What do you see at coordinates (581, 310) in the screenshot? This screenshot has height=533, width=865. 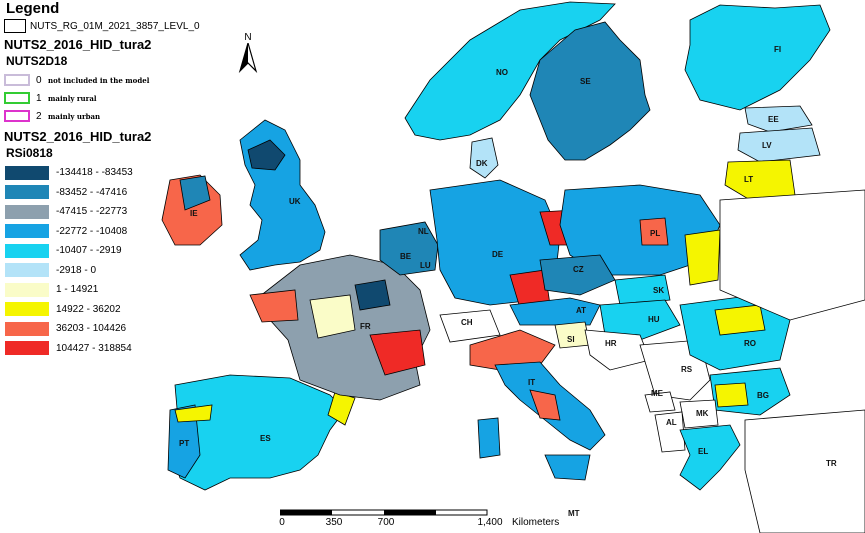 I see `label-at: AT` at bounding box center [581, 310].